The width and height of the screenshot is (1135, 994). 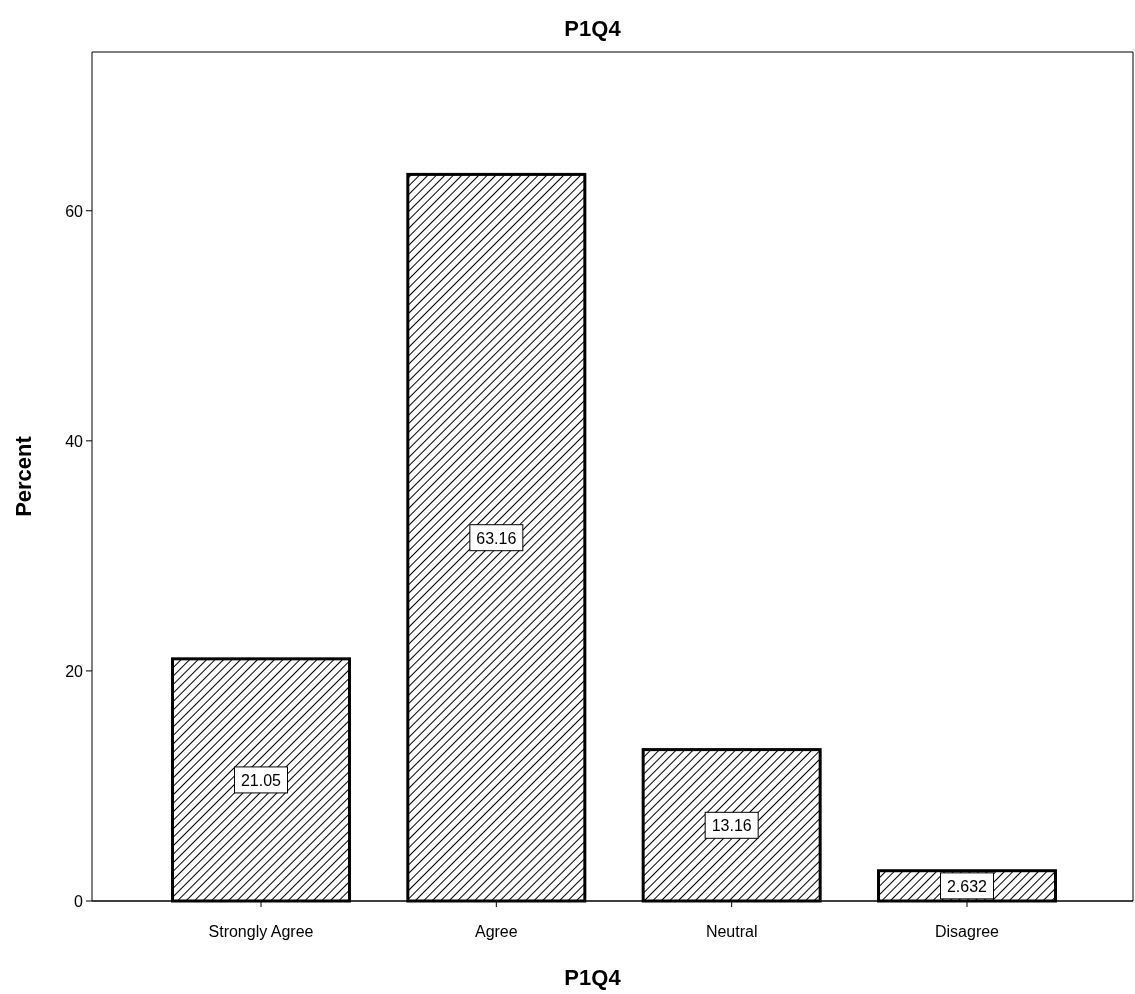 What do you see at coordinates (593, 977) in the screenshot?
I see `x-axis-title: P1Q4` at bounding box center [593, 977].